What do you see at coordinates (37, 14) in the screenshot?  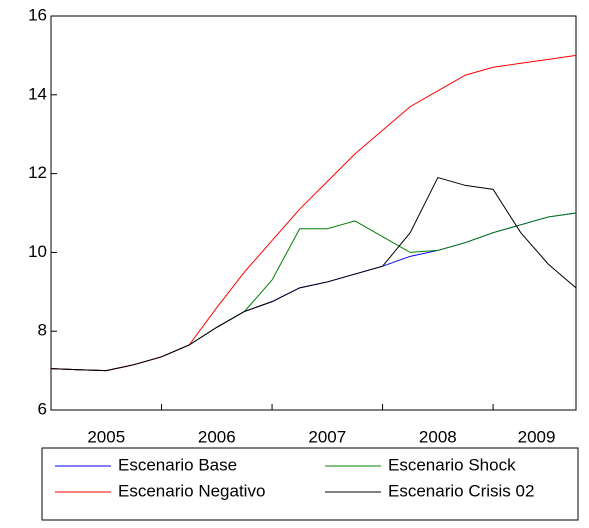 I see `y-tick-label: 16` at bounding box center [37, 14].